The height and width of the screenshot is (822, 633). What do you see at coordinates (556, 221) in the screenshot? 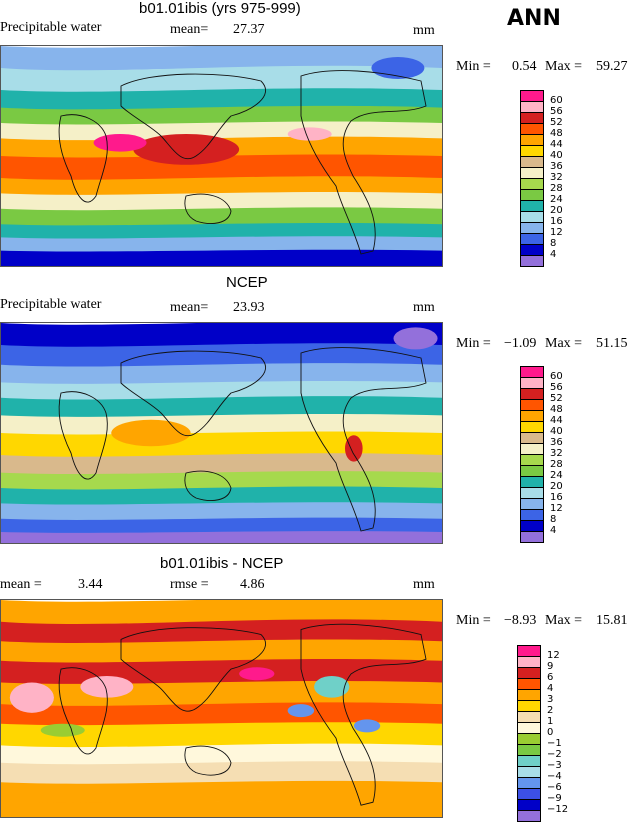
I see `colorbar-label: 16` at bounding box center [556, 221].